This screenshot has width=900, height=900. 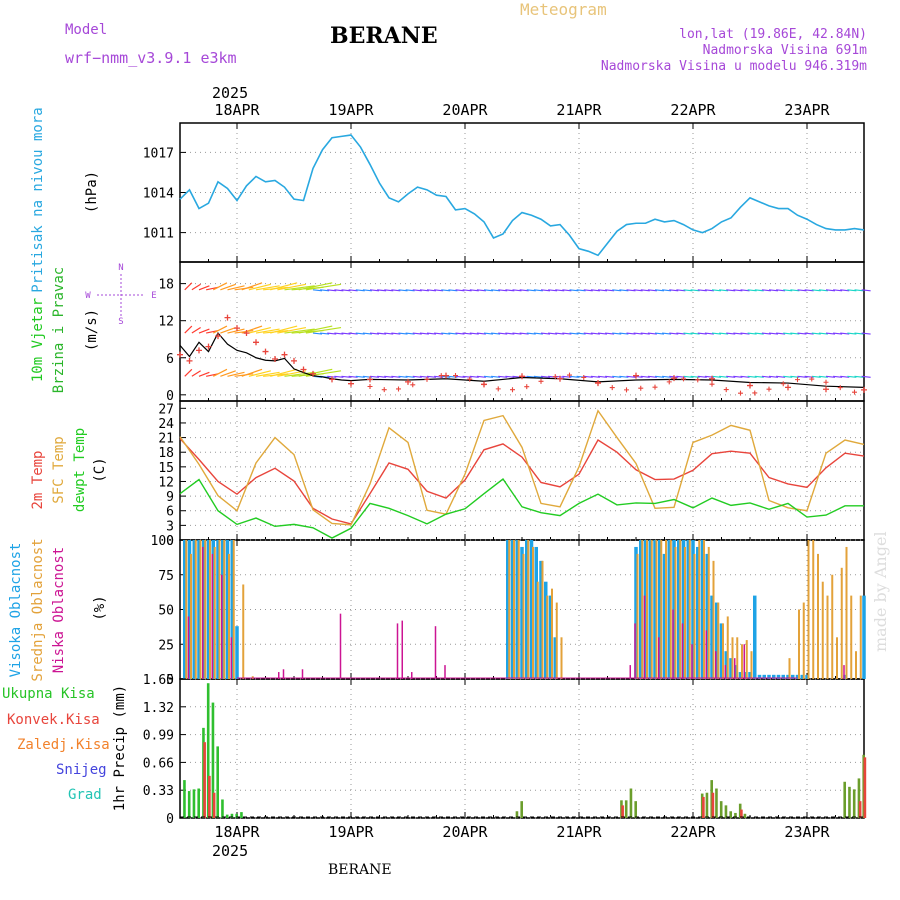 I want to click on cloud-label-2: Srednja Oblacnost, so click(x=38, y=609).